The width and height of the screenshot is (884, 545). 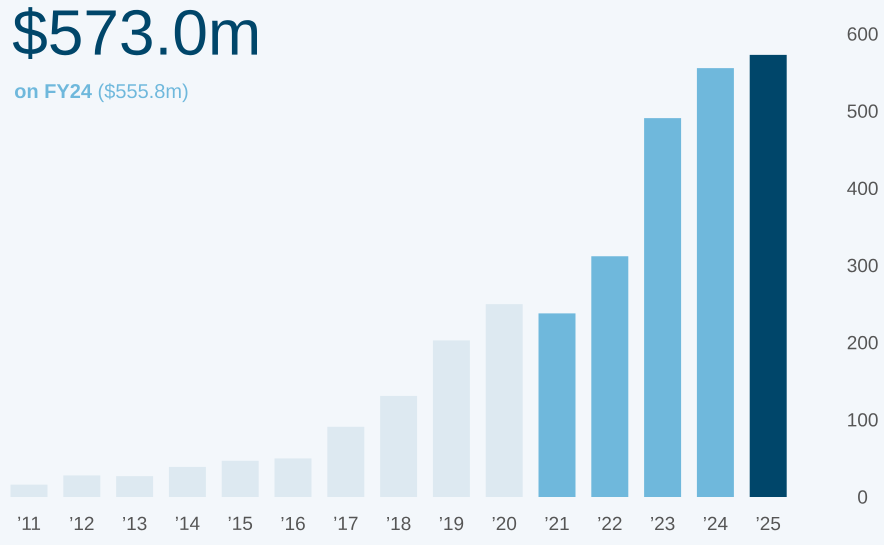 What do you see at coordinates (504, 523) in the screenshot?
I see `x-tick-label: ’20` at bounding box center [504, 523].